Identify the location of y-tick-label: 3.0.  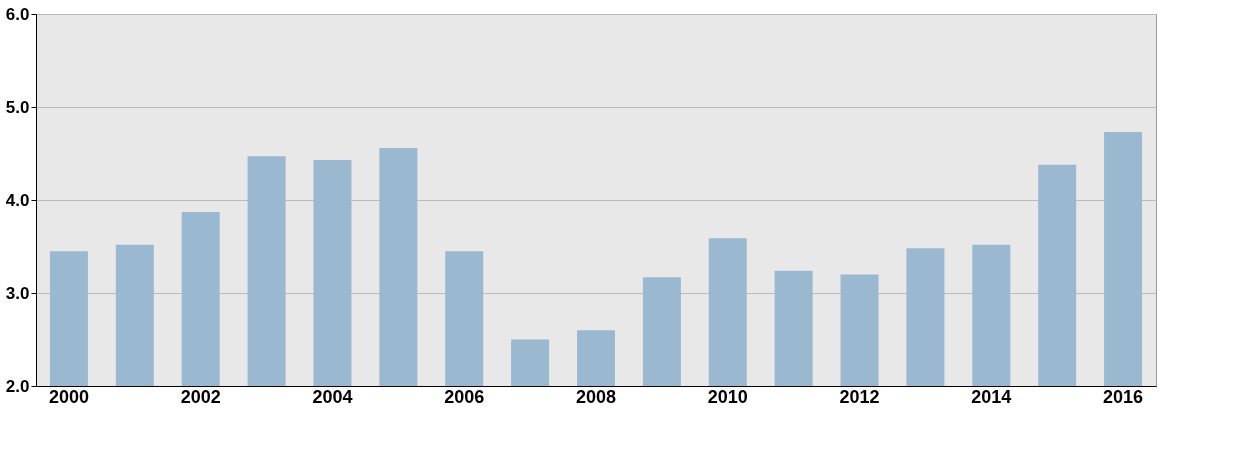
(17, 293).